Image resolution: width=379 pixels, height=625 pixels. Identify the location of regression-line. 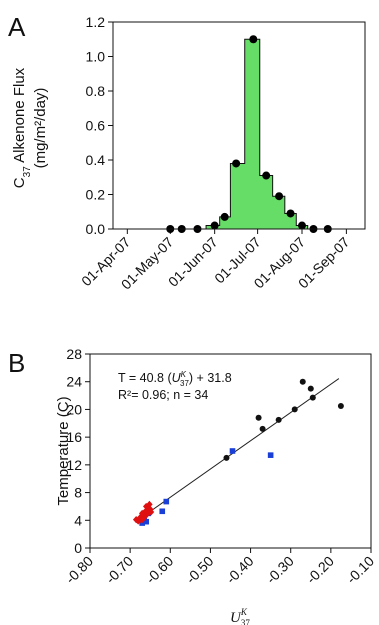
(238, 449).